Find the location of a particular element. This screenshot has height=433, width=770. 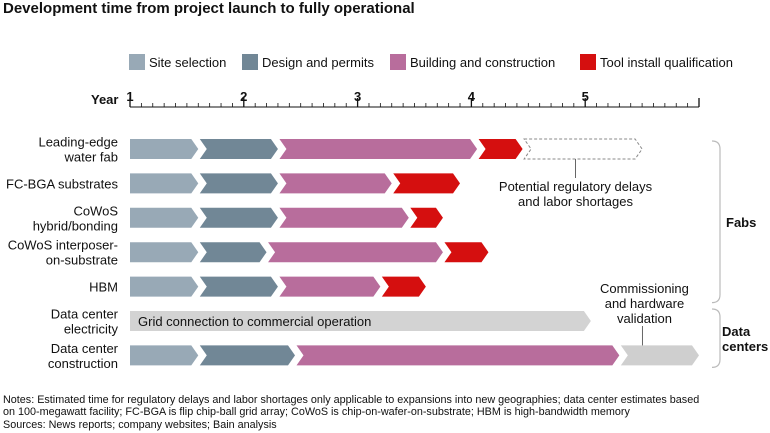

row-label: construction is located at coordinates (83, 363).